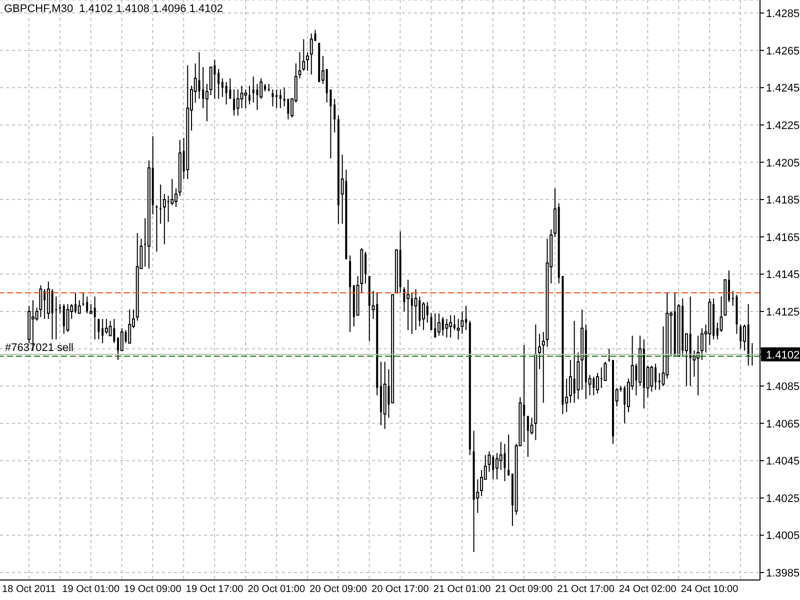 This screenshot has height=600, width=800. What do you see at coordinates (783, 163) in the screenshot?
I see `y-tick-label: 1.4205` at bounding box center [783, 163].